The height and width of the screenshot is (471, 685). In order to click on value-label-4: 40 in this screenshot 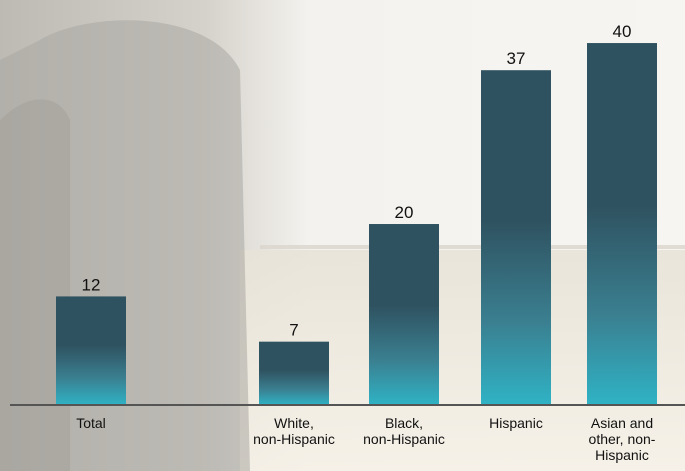, I will do `click(622, 31)`.